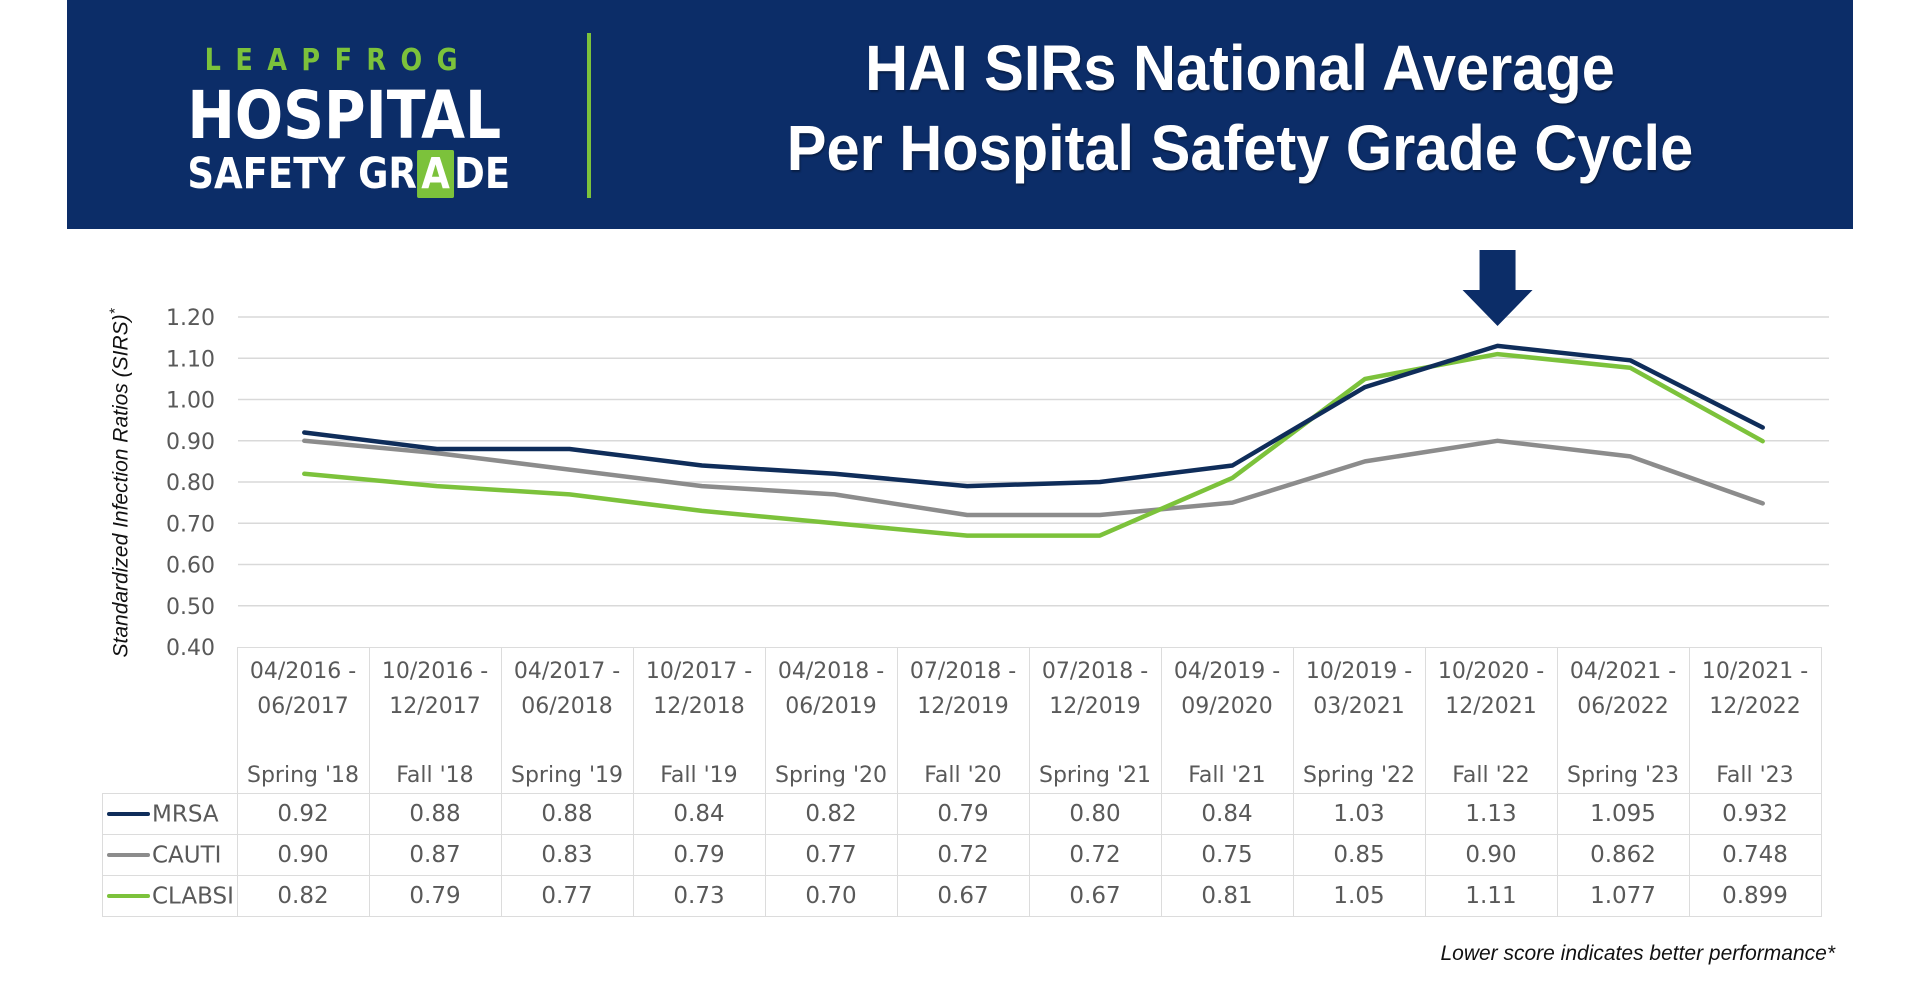 This screenshot has height=1005, width=1920. I want to click on date-range-start: 10/2019 -, so click(1359, 671).